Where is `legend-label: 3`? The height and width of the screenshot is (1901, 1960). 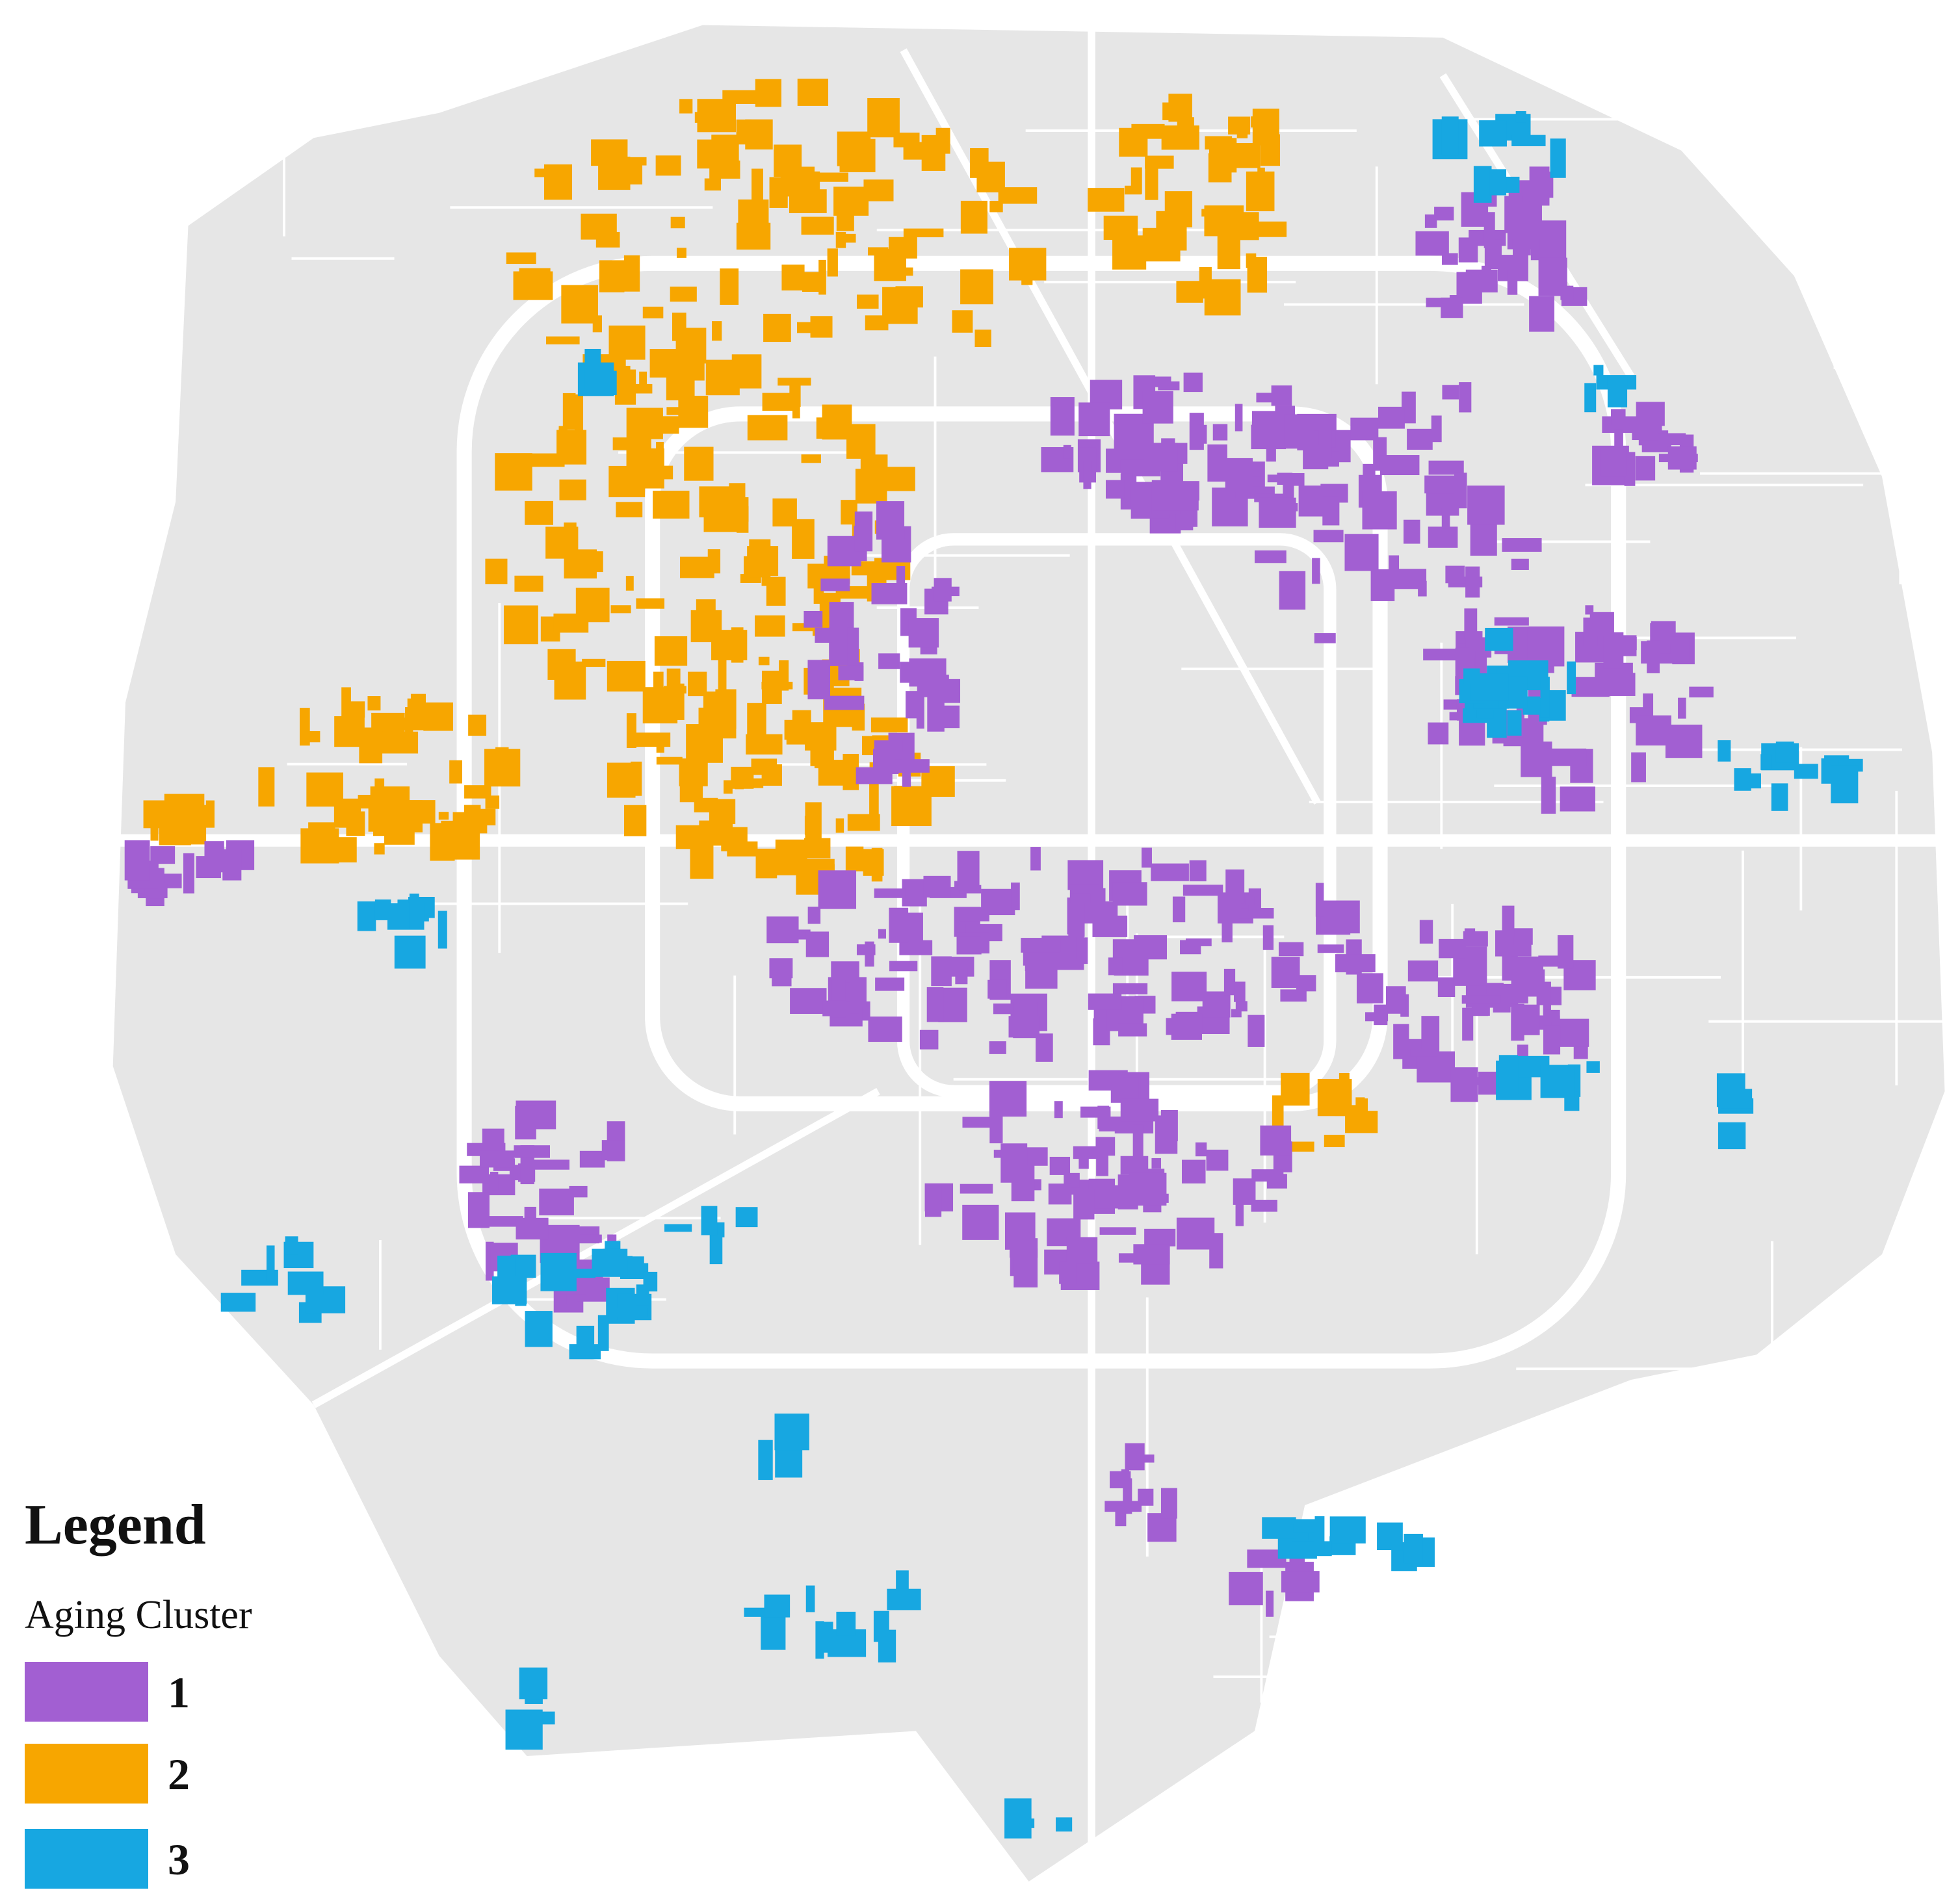 legend-label: 3 is located at coordinates (179, 1859).